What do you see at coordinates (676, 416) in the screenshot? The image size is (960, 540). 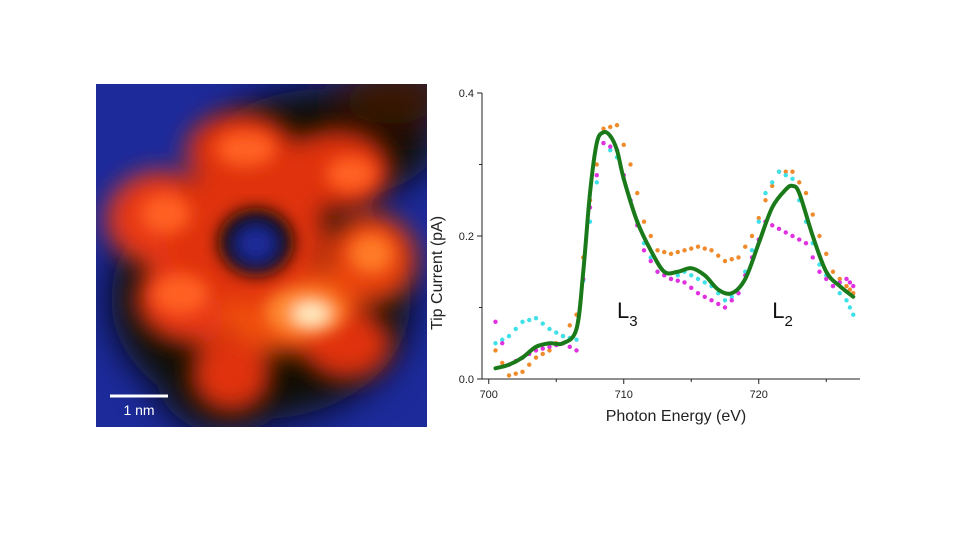 I see `x-axis-title: Photon Energy (eV)` at bounding box center [676, 416].